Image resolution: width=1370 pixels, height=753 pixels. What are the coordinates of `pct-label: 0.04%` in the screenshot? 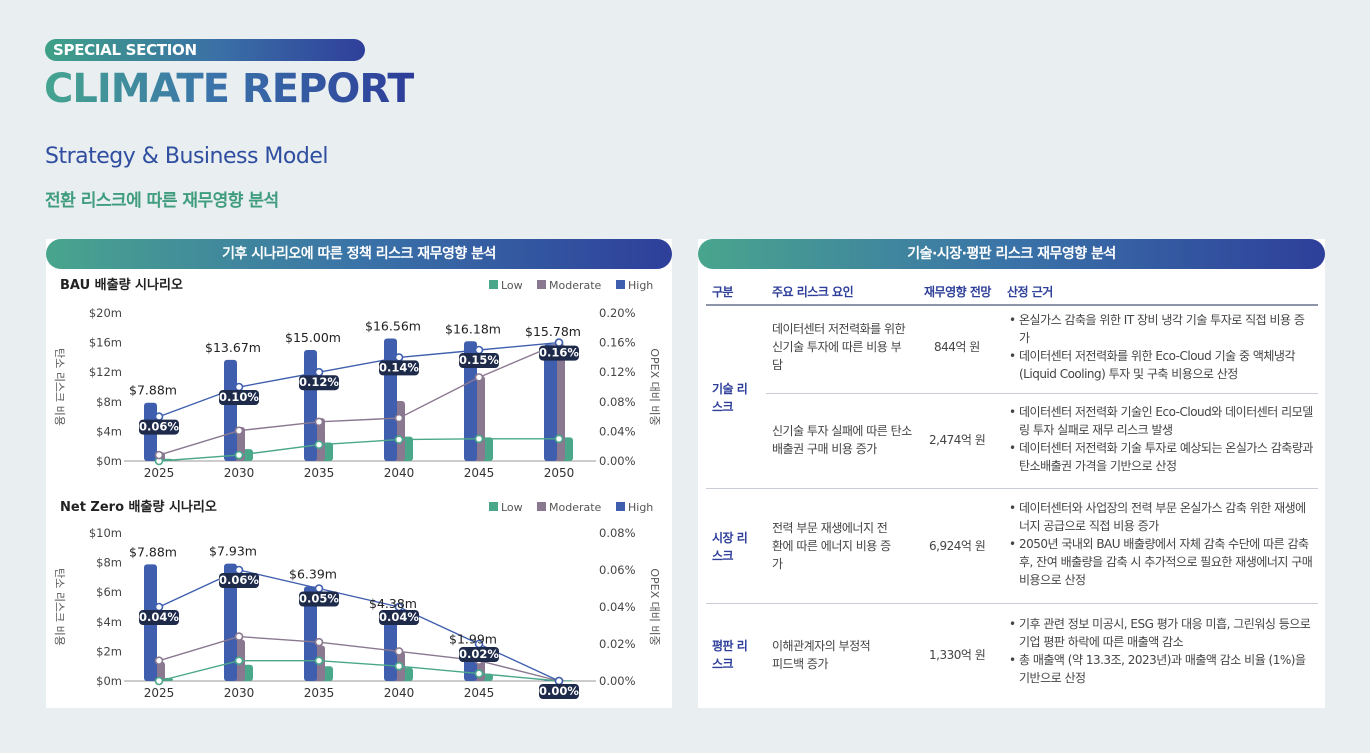 It's located at (399, 617).